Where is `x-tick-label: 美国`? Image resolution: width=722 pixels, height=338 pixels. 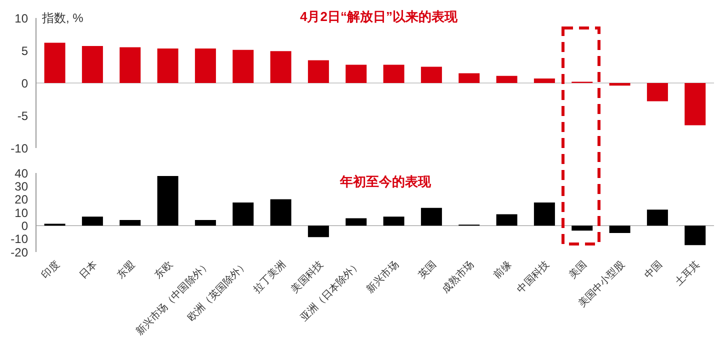
x-tick-label: 美国 is located at coordinates (578, 270).